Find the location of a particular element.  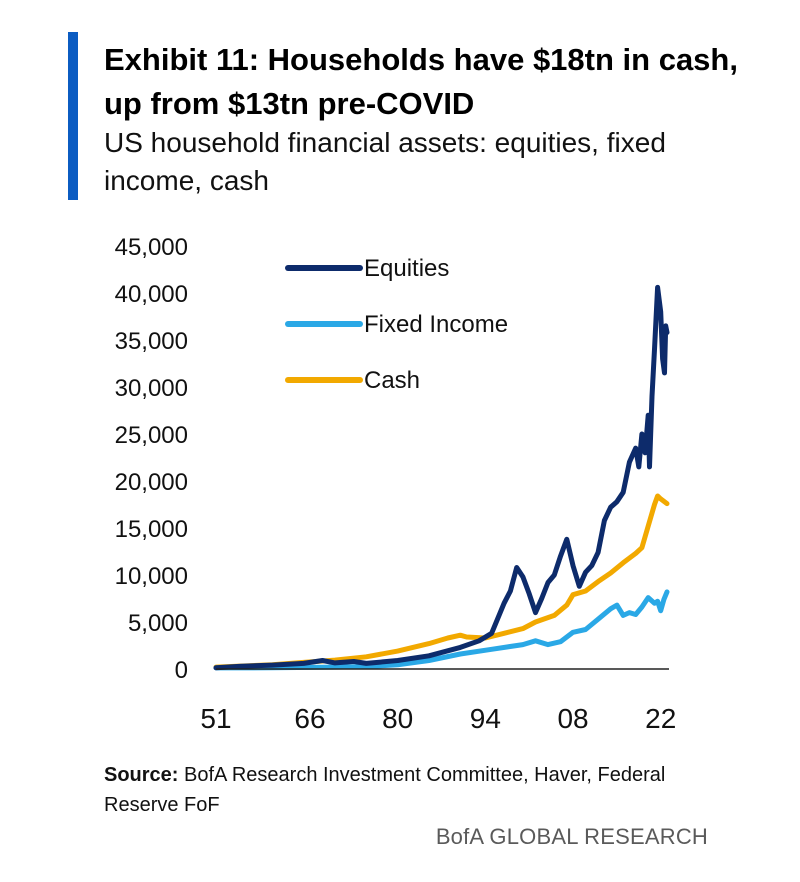

y-tick-label: 30,000 is located at coordinates (151, 388).